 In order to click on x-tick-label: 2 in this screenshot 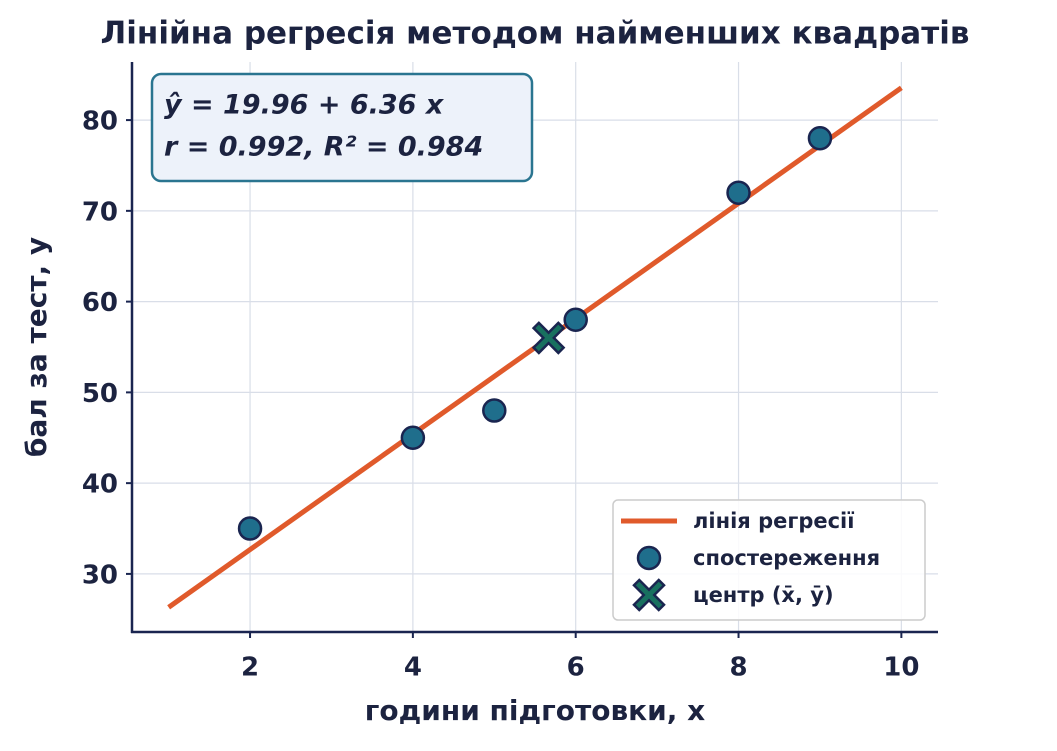, I will do `click(250, 668)`.